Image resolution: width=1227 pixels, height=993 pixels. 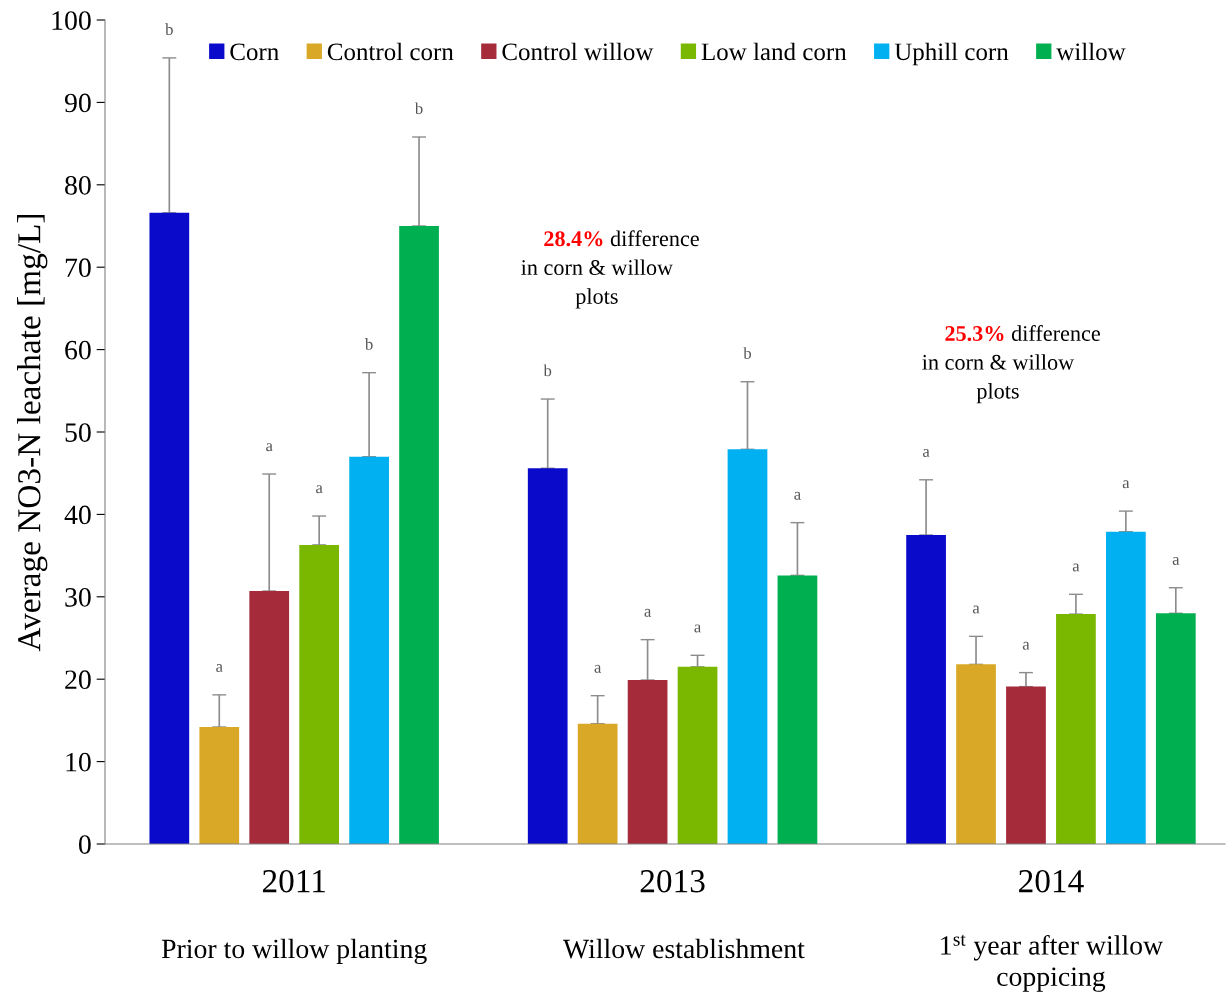 I want to click on text: Willow establishment, so click(x=683, y=948).